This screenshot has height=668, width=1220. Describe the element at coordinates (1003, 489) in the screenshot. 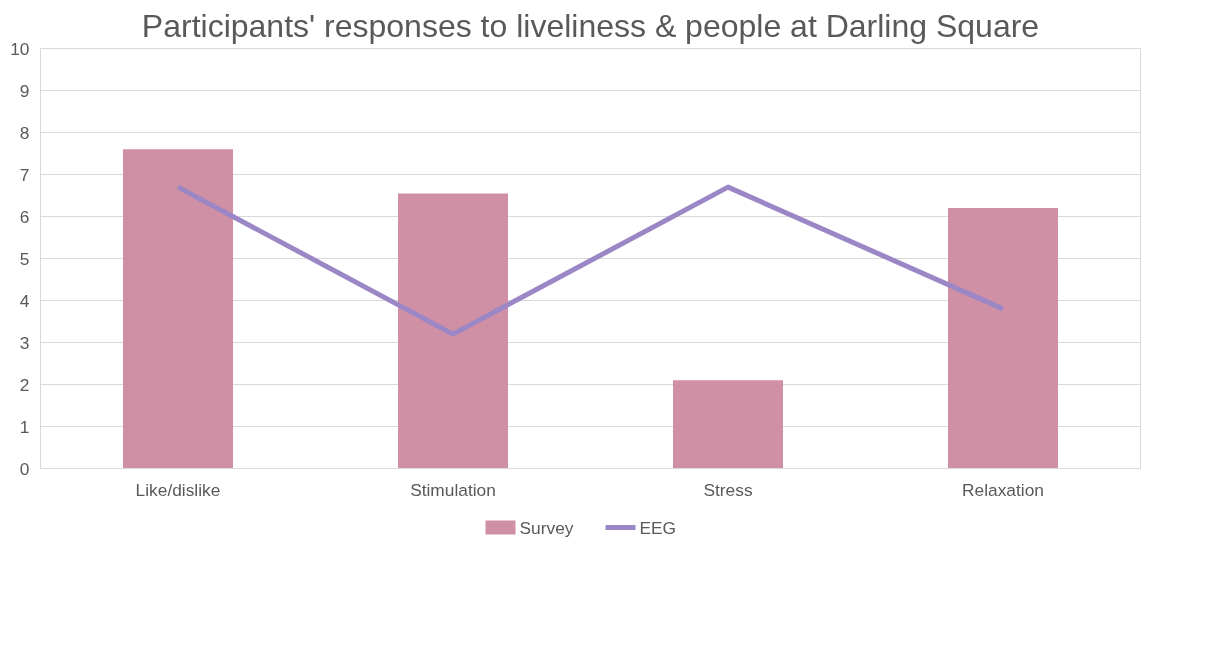

I see `x-tick-label: Relaxation` at that location.